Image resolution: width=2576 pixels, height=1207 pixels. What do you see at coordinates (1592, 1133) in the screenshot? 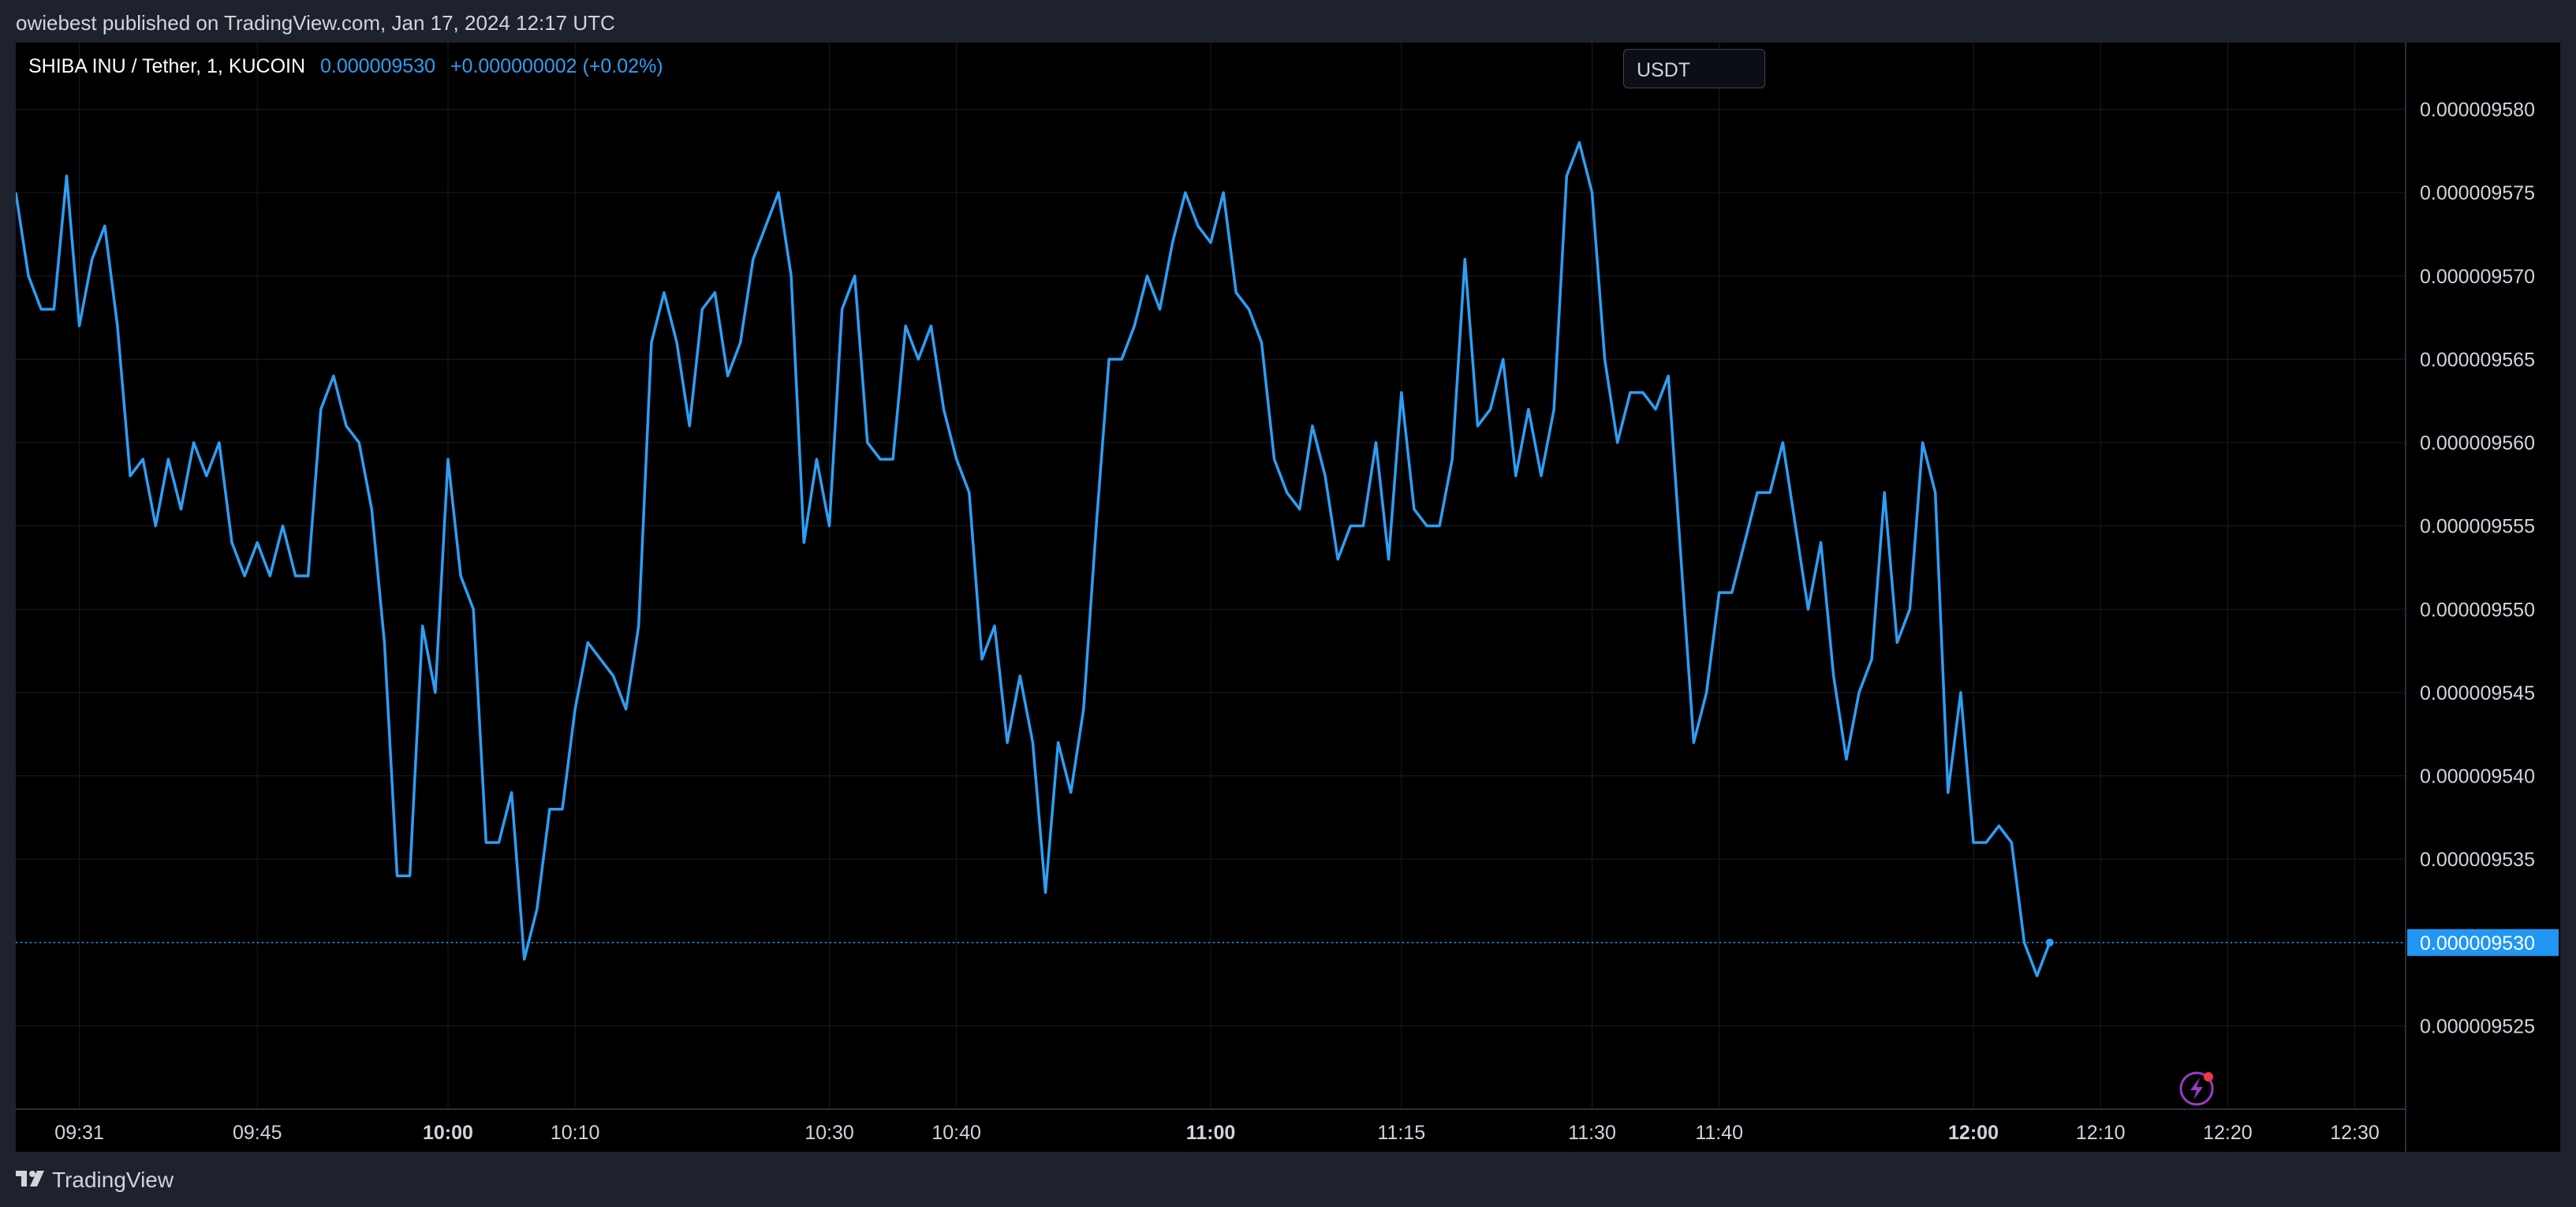
I see `x-tick-label: 11:30` at bounding box center [1592, 1133].